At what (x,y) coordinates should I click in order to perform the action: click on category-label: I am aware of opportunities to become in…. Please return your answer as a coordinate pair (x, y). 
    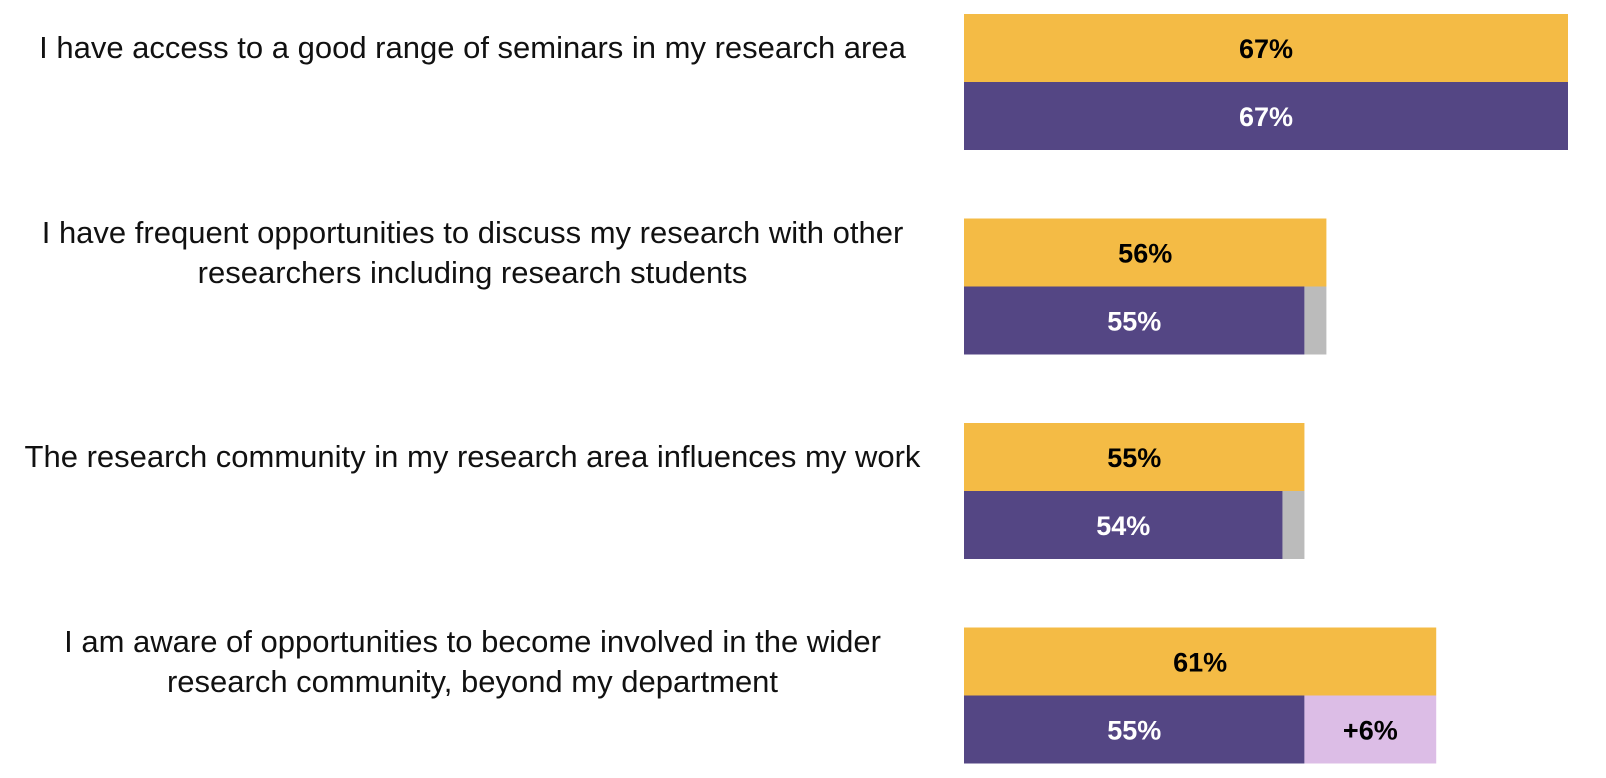
    Looking at the image, I should click on (472, 661).